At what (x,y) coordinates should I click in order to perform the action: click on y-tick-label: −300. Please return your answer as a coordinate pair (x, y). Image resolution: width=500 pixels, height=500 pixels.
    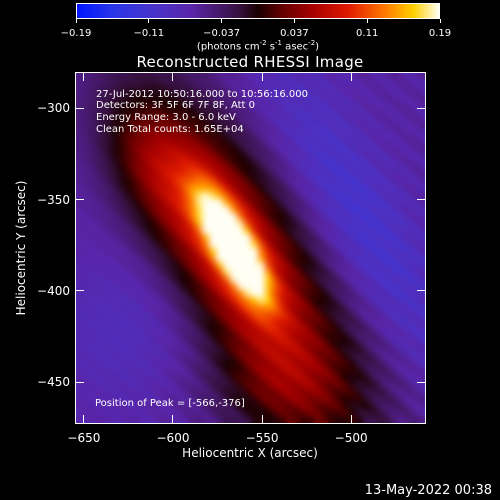
    Looking at the image, I should click on (53, 108).